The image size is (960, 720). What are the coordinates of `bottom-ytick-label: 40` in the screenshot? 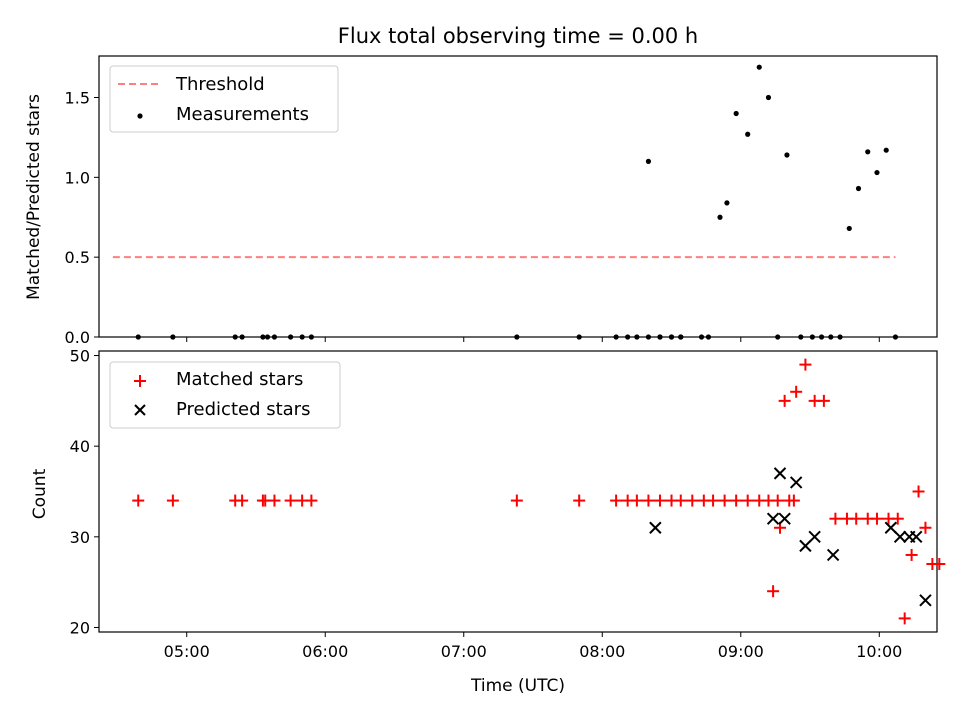 It's located at (80, 446).